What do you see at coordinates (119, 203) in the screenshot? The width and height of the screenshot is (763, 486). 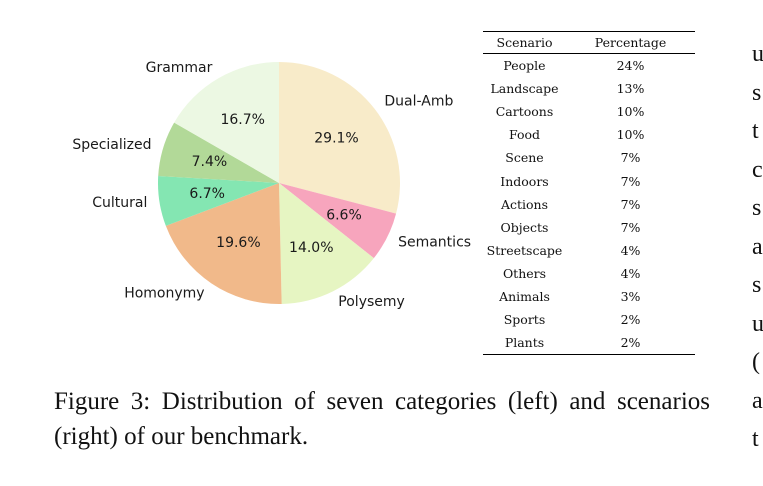 I see `pie-category-label-cultural: Cultural` at bounding box center [119, 203].